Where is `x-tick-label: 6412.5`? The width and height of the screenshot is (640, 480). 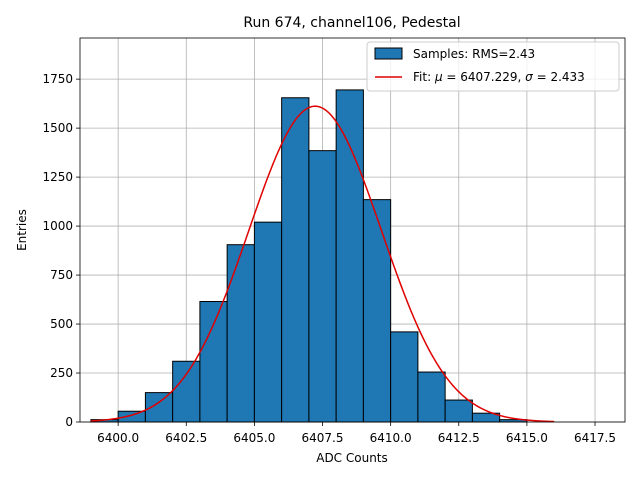
x-tick-label: 6412.5 is located at coordinates (459, 438).